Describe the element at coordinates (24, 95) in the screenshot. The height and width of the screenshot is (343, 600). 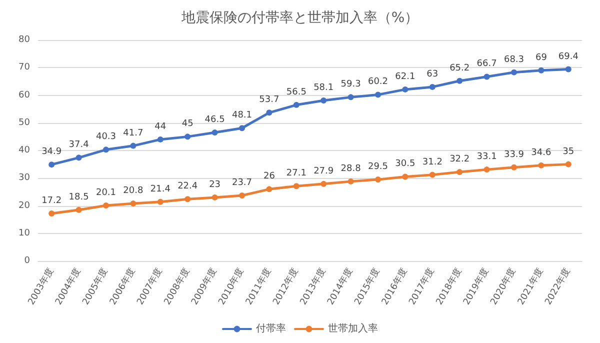
I see `y-tick-label: 60` at that location.